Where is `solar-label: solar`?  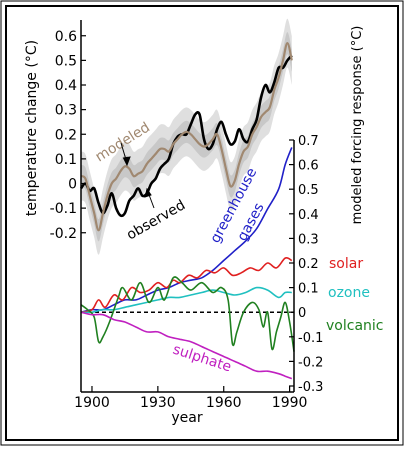
solar-label: solar is located at coordinates (346, 264).